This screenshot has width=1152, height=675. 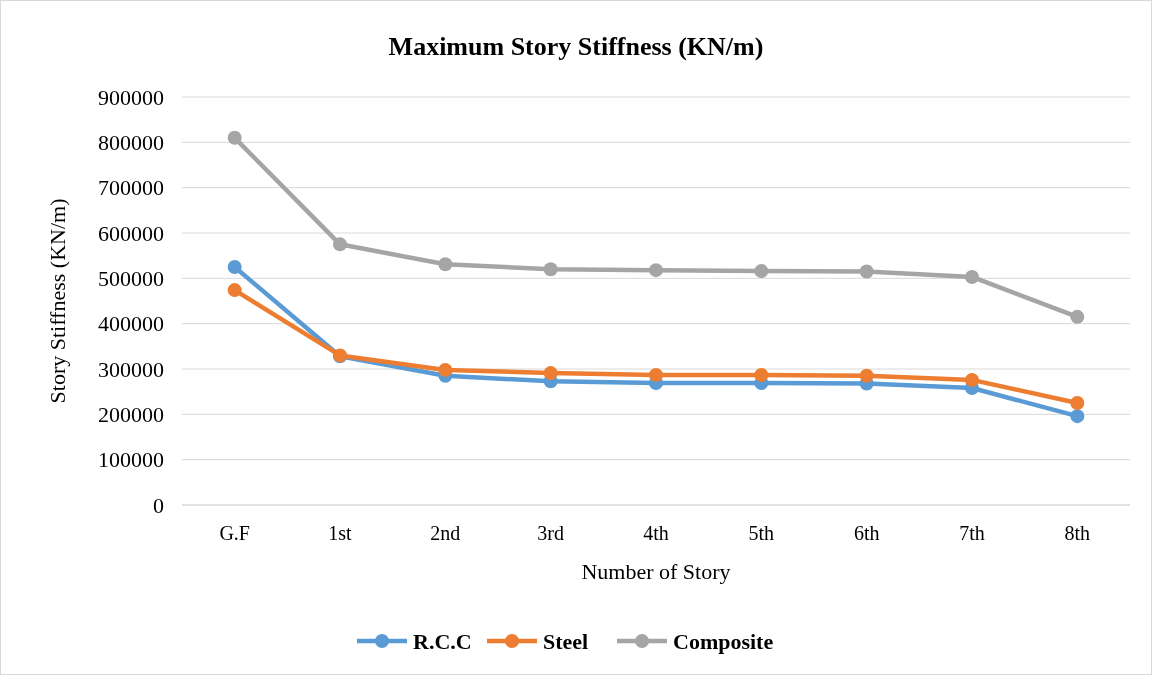 What do you see at coordinates (972, 533) in the screenshot?
I see `x-tick-label: 7th` at bounding box center [972, 533].